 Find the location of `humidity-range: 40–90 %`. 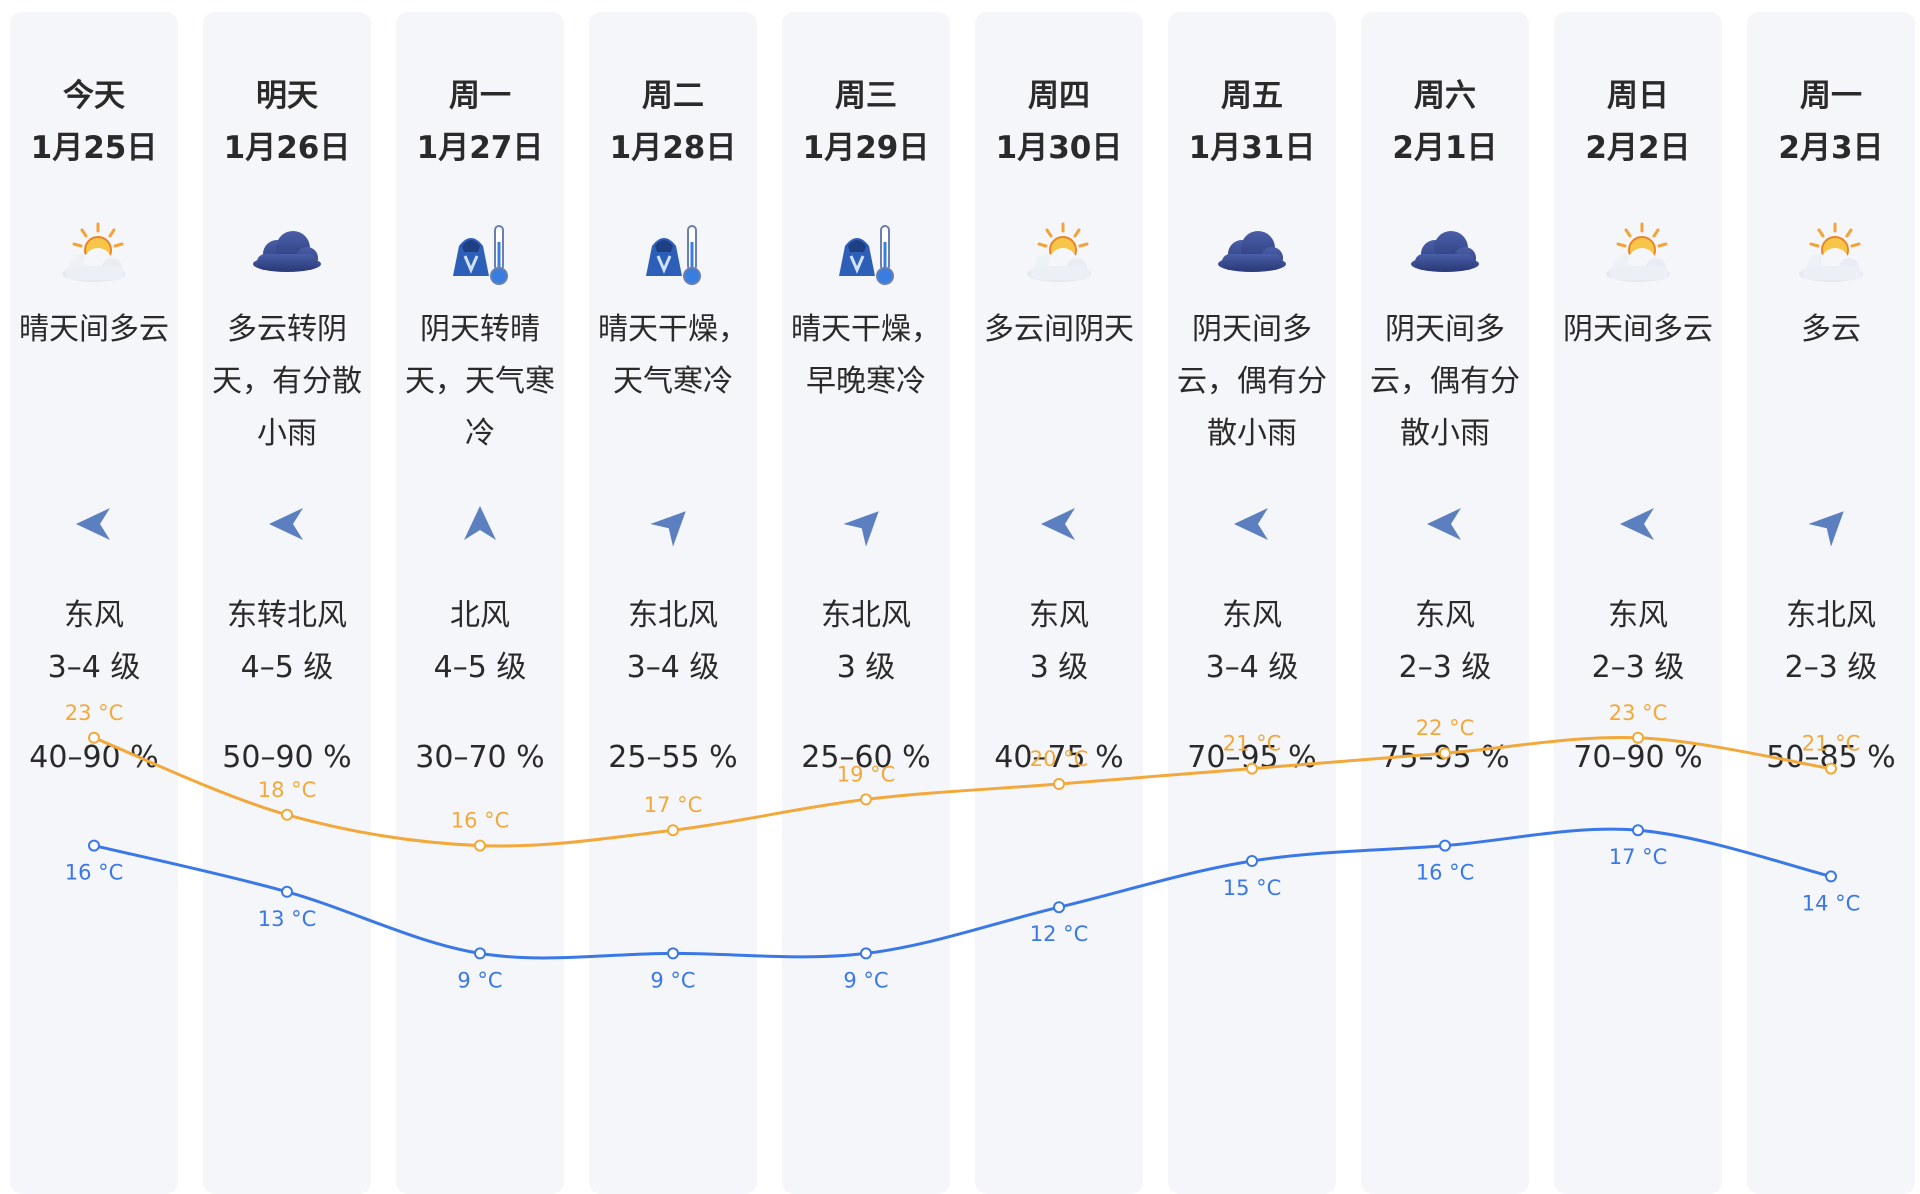

humidity-range: 40–90 % is located at coordinates (94, 757).